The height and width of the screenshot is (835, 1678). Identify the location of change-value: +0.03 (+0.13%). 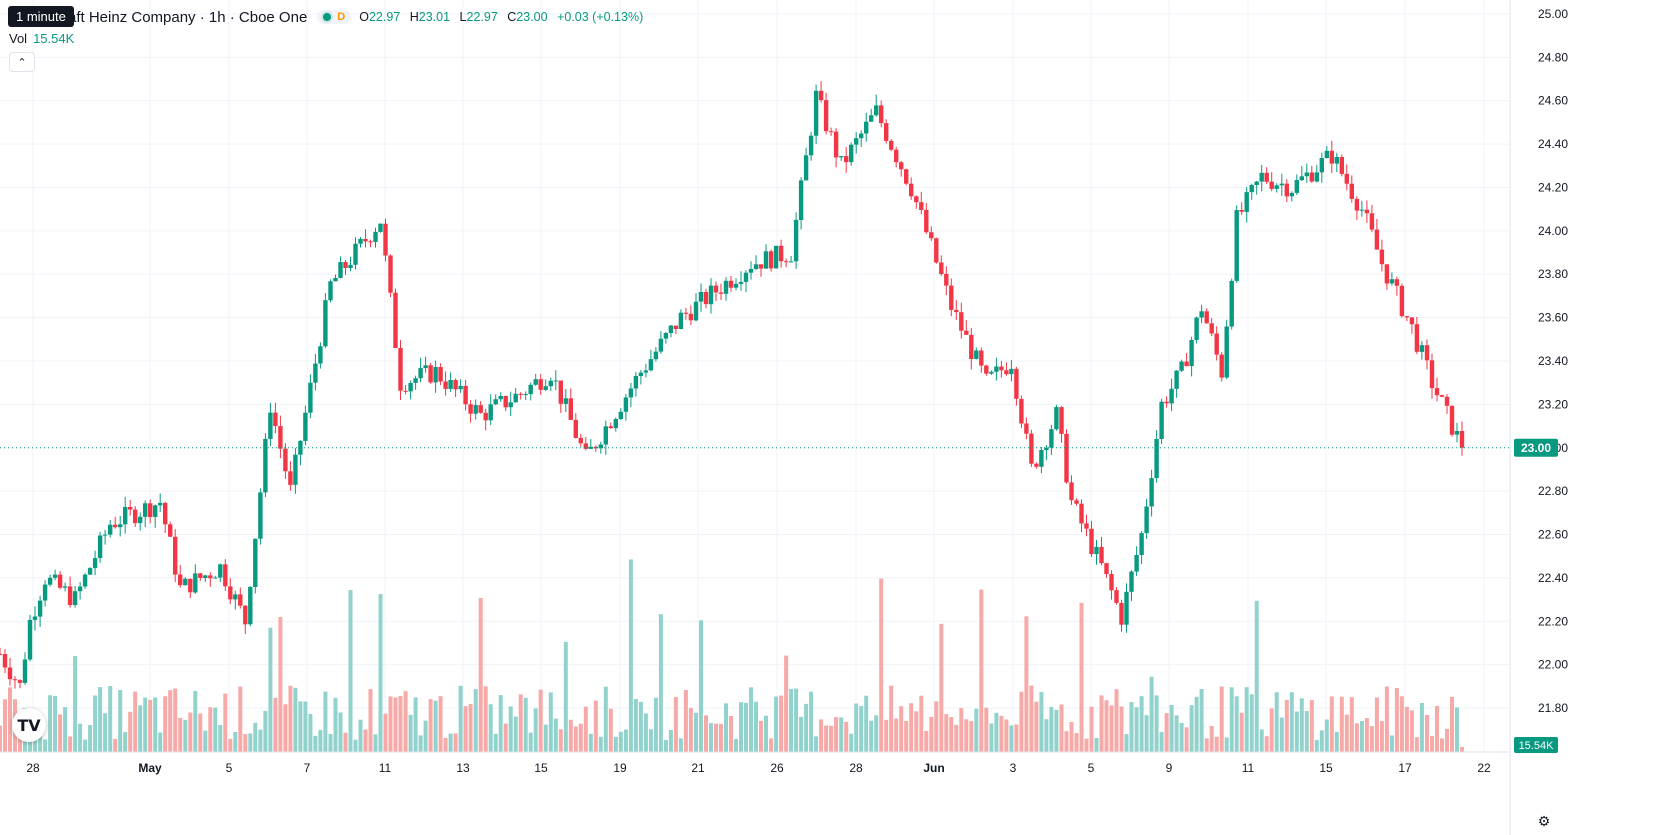
(600, 17).